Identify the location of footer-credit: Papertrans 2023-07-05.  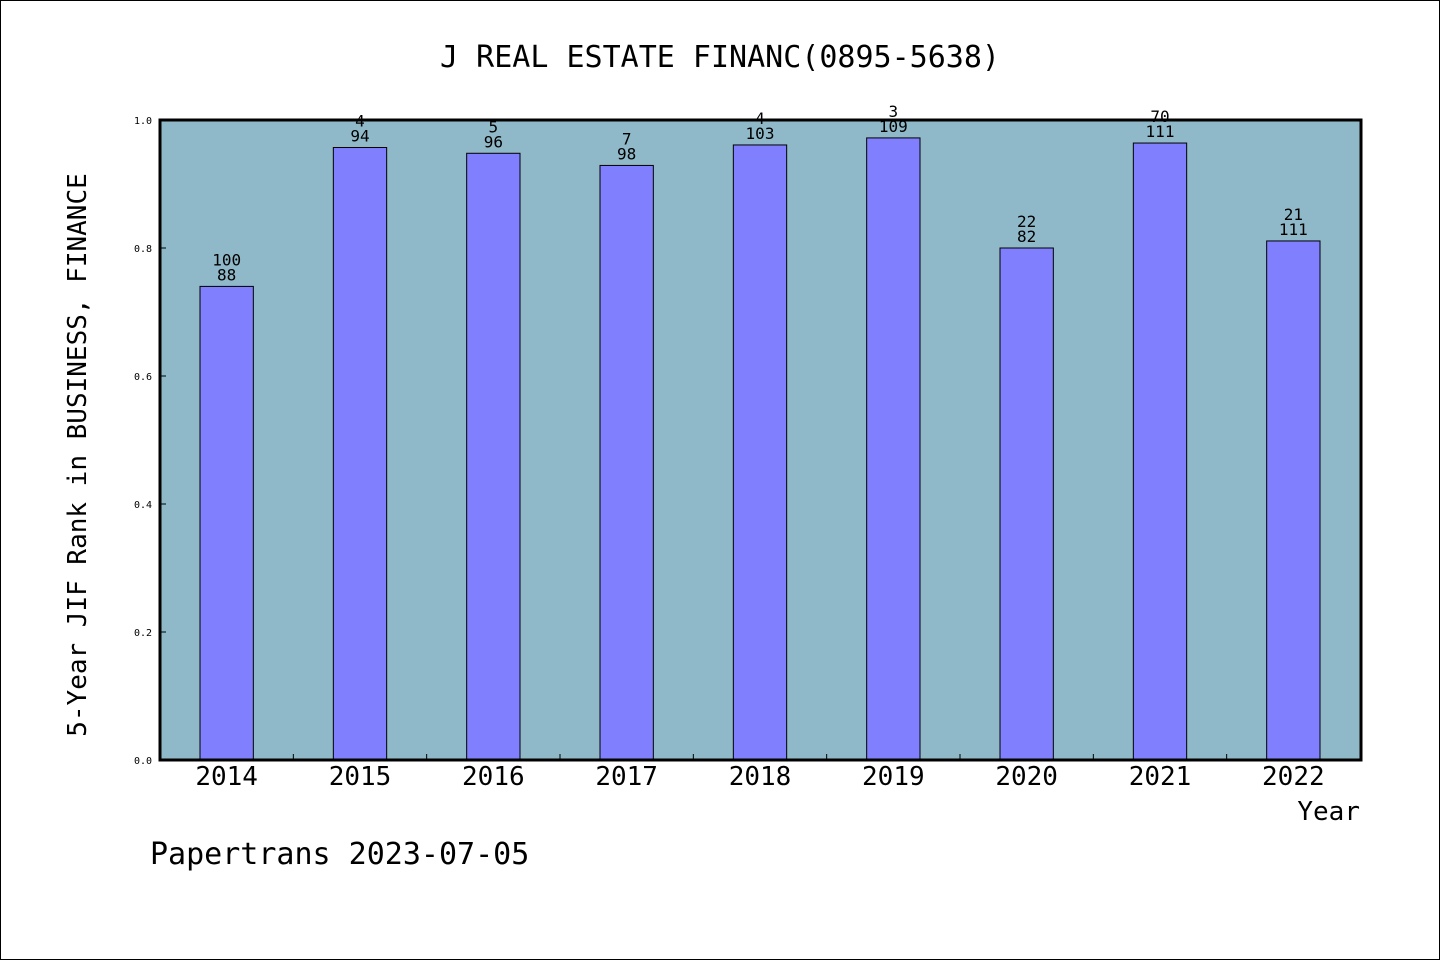
(339, 854).